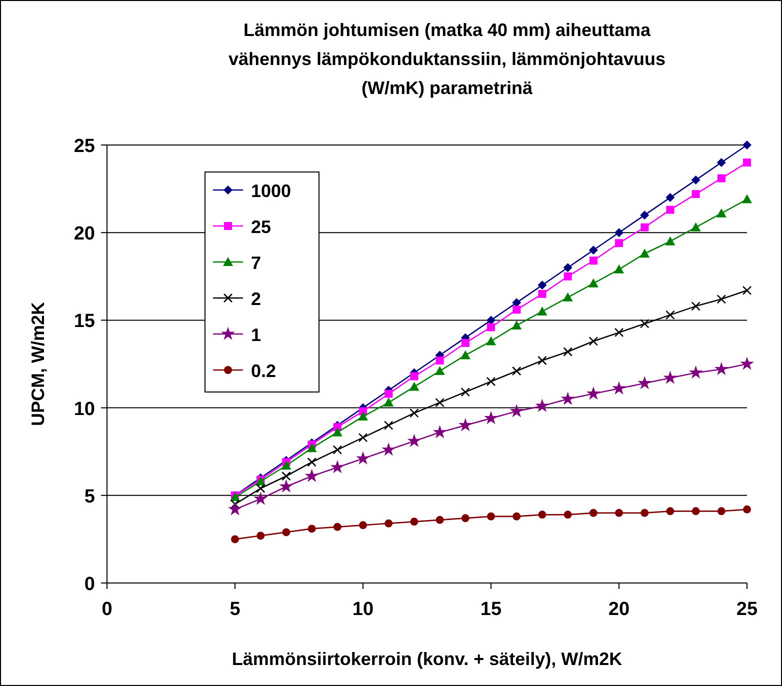  Describe the element at coordinates (447, 59) in the screenshot. I see `chart-title: Lämmön johtumisen (matka 40 mm) aiheuttama vähennys lämpökonduktanssiin, lämmönjohtavuus (W/mK) parametrinä` at that location.